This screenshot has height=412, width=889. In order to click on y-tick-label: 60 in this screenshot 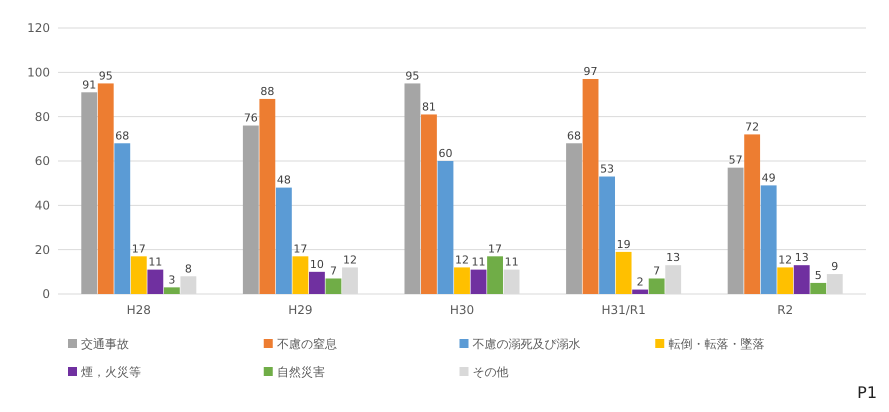, I will do `click(42, 161)`.